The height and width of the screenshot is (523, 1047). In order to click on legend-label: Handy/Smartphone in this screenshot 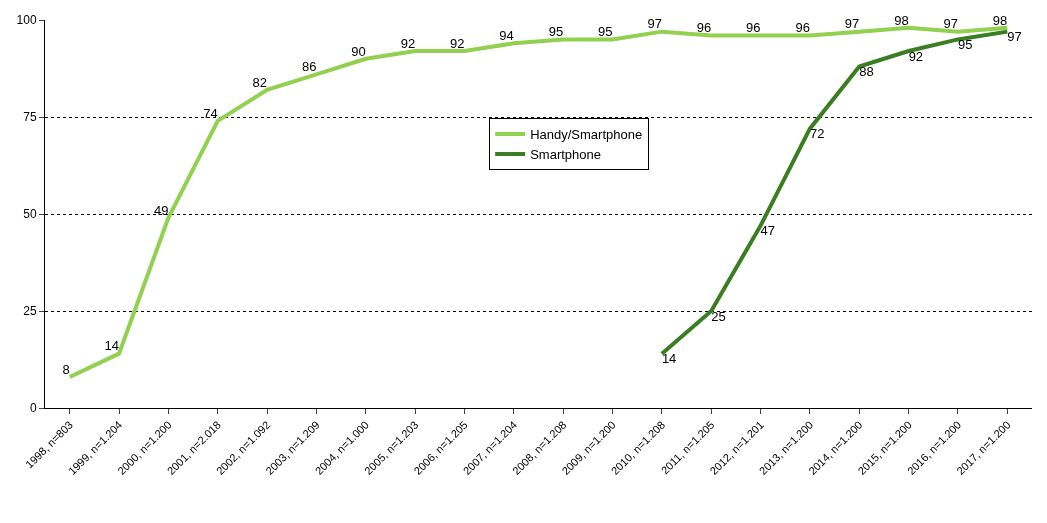, I will do `click(586, 135)`.